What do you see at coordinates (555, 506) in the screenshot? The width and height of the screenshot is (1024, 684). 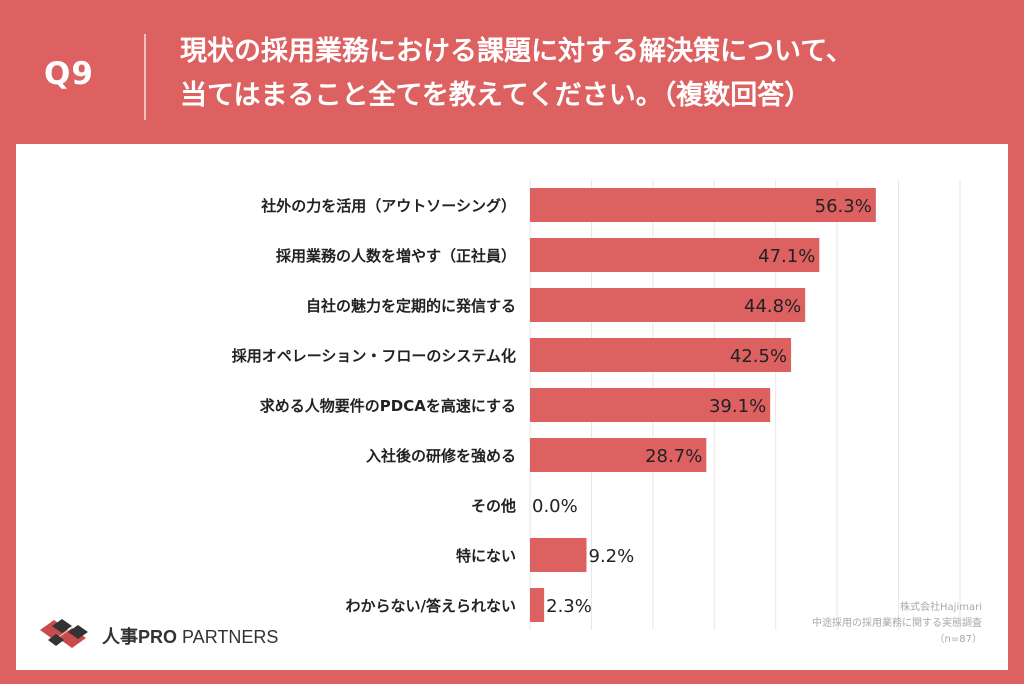 I see `data-label: 0.0%` at bounding box center [555, 506].